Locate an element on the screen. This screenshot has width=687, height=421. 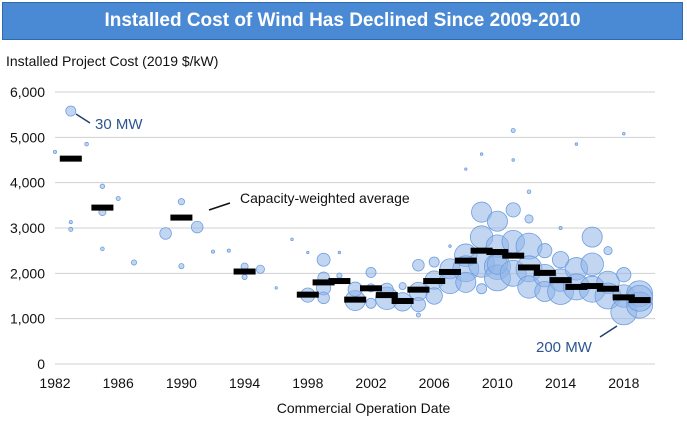
annotation-average: Capacity-weighted average is located at coordinates (325, 198).